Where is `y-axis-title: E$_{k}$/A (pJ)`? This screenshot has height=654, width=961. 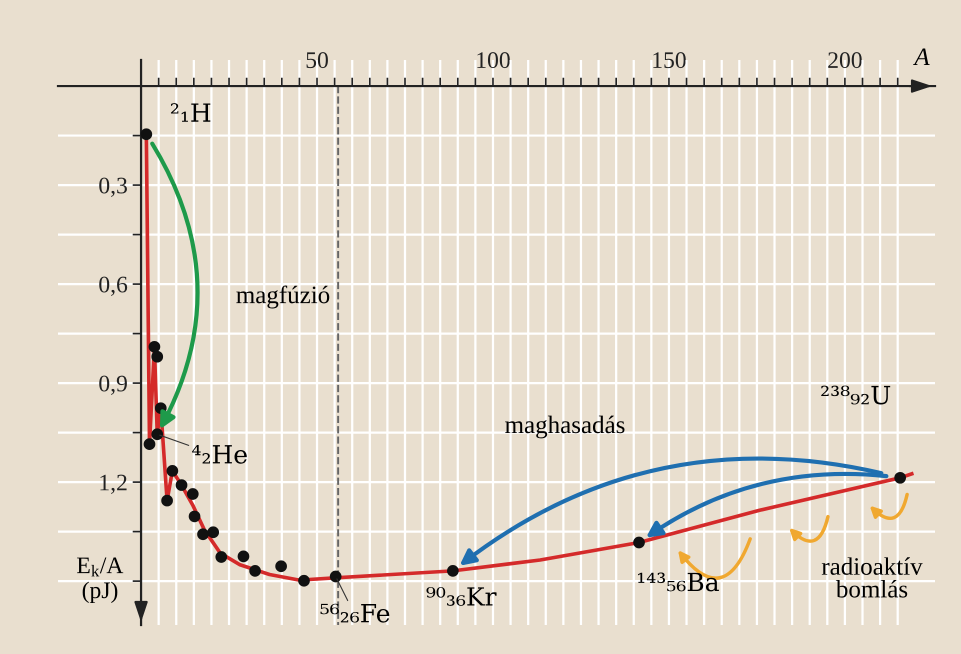
y-axis-title: E$_{k}$/A (pJ) is located at coordinates (100, 581).